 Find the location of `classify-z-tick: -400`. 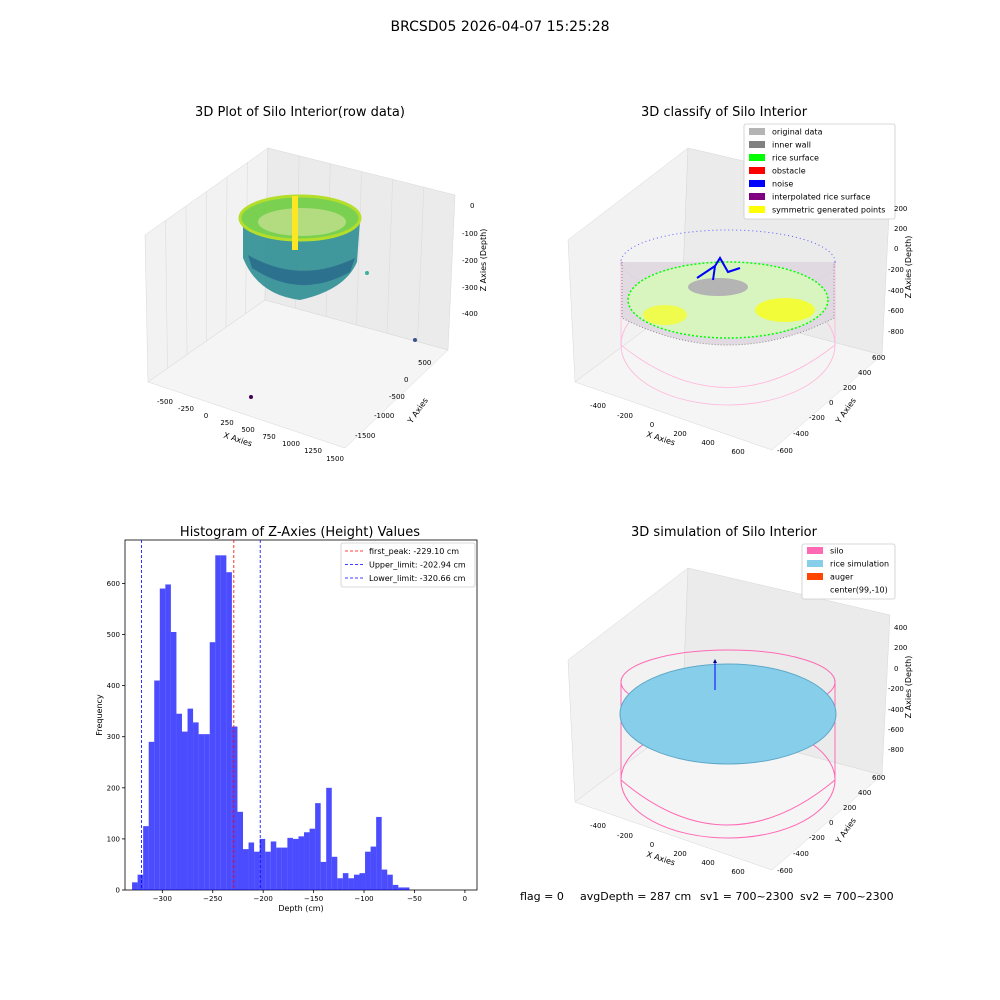

classify-z-tick: -400 is located at coordinates (896, 291).